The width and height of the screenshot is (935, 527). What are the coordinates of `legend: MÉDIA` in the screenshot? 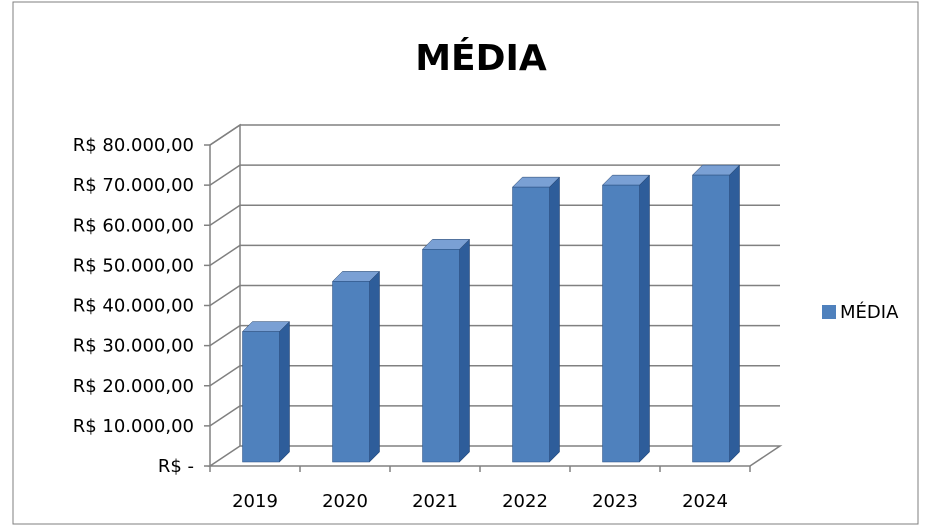 It's located at (860, 312).